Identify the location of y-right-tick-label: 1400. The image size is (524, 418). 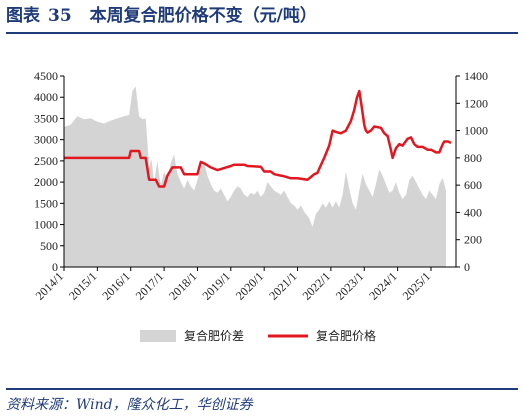
(476, 76).